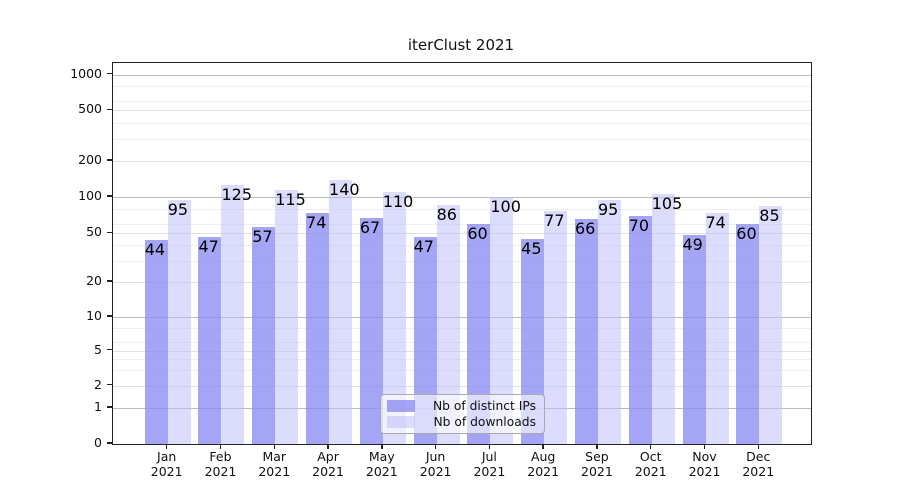  Describe the element at coordinates (94, 315) in the screenshot. I see `y-tick-label: 10` at that location.